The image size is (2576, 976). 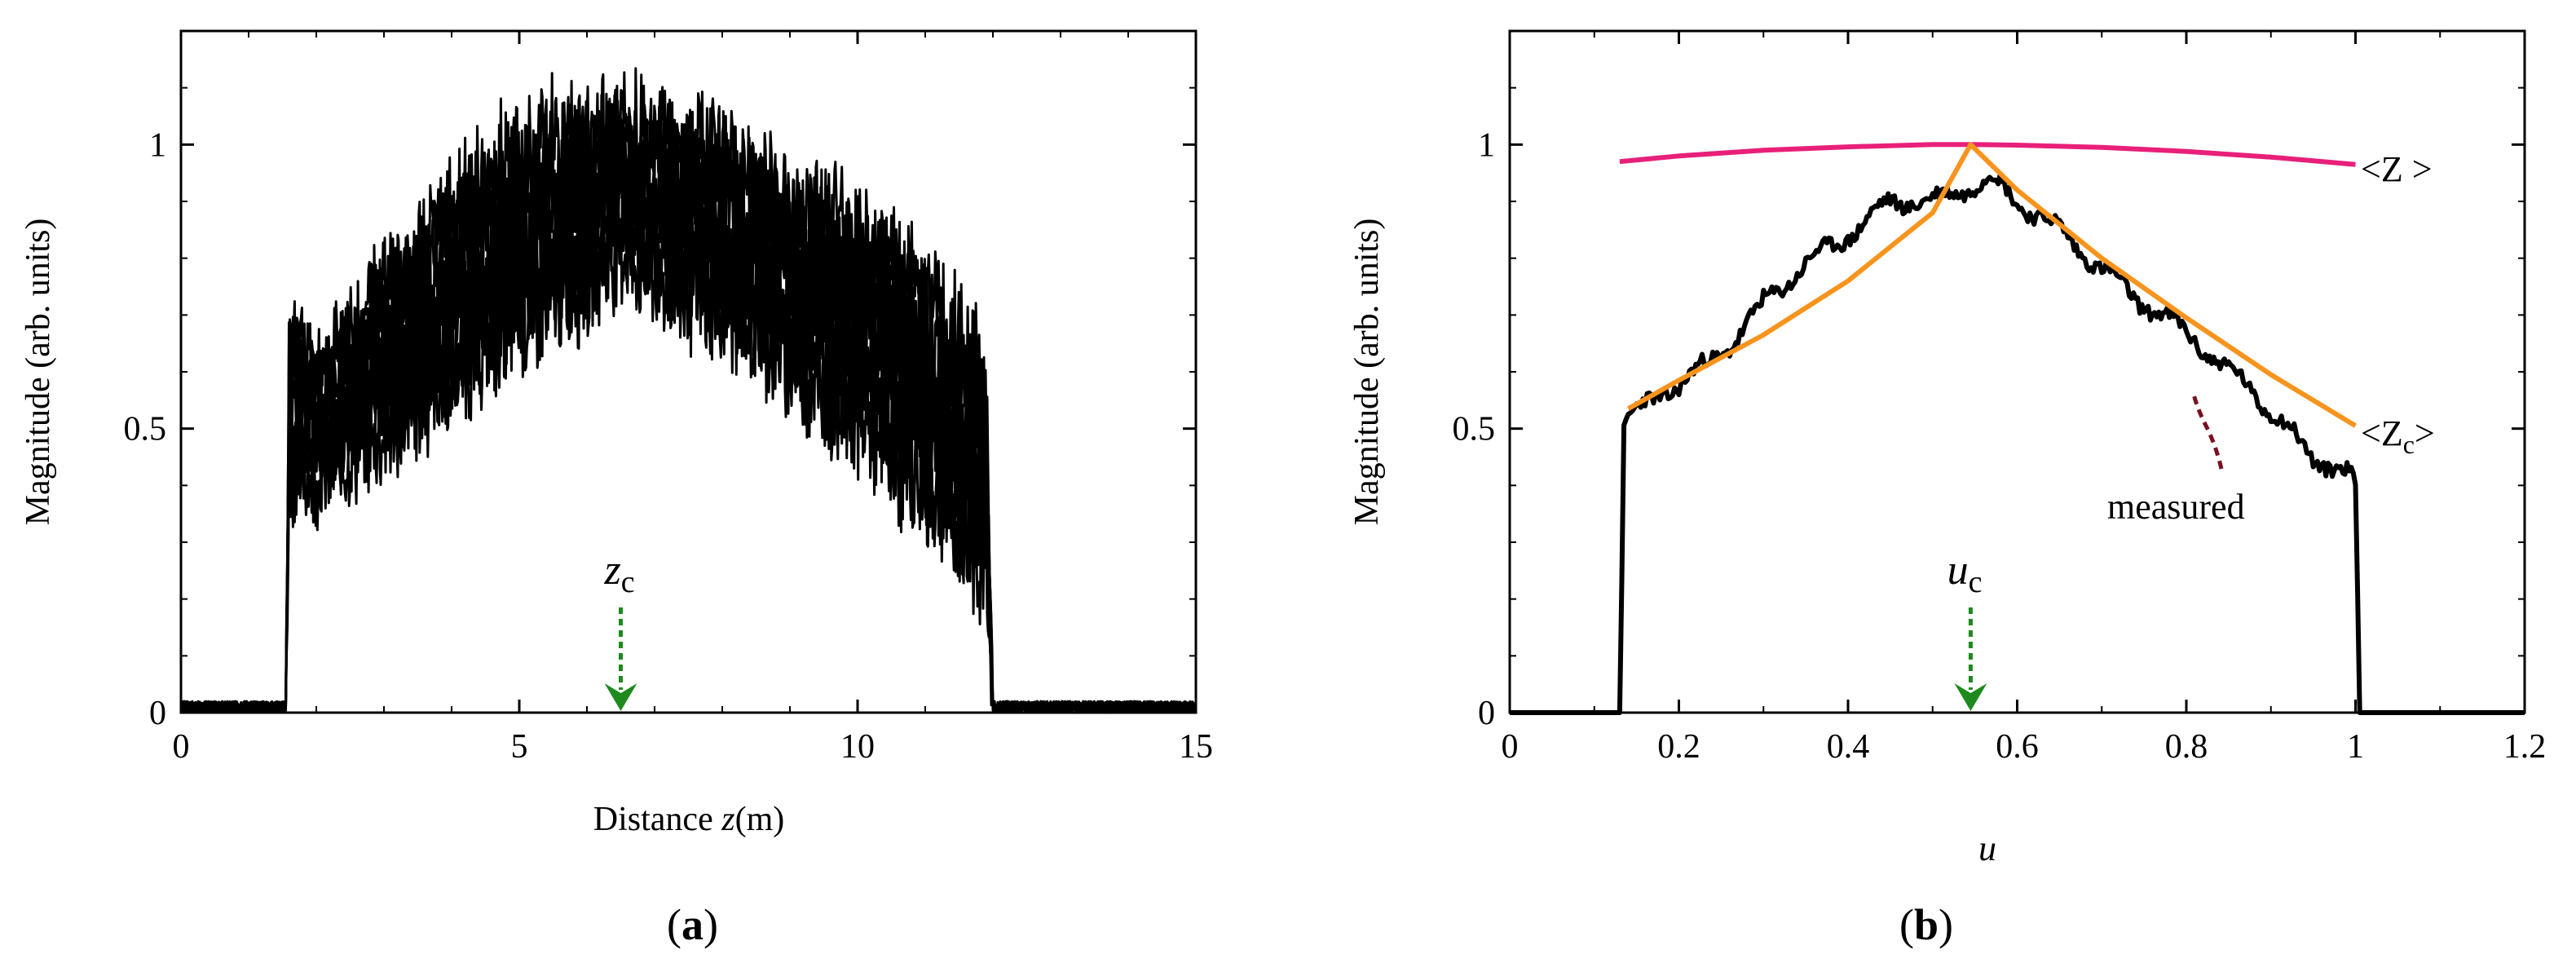 What do you see at coordinates (1987, 848) in the screenshot?
I see `panel-b-x-axis-label: u` at bounding box center [1987, 848].